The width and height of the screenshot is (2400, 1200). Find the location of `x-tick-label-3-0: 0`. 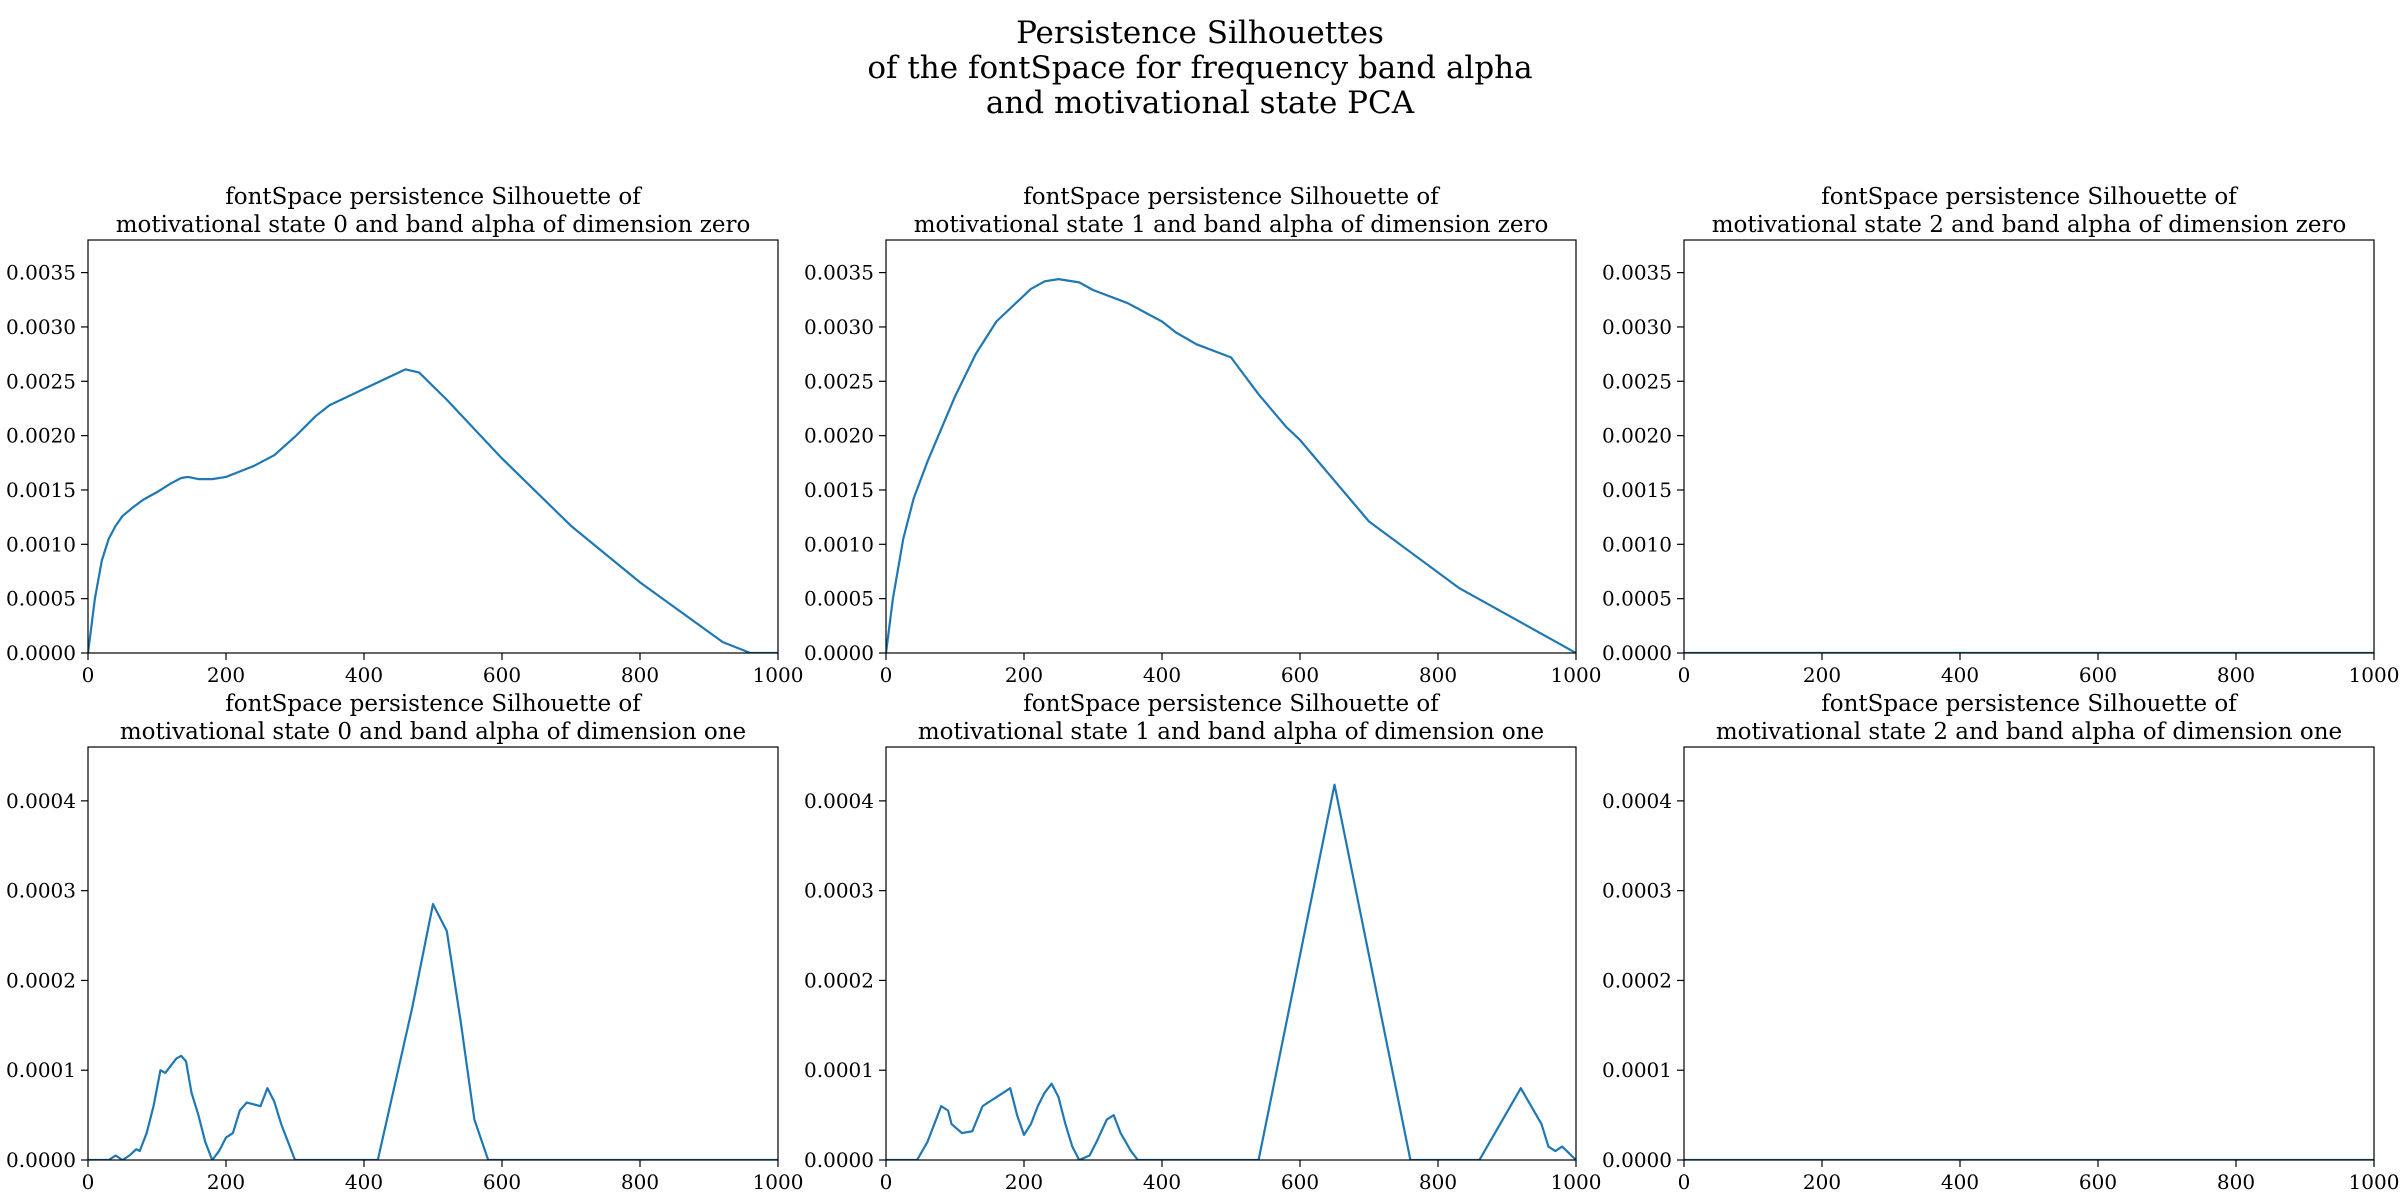

x-tick-label-3-0: 0 is located at coordinates (1684, 675).